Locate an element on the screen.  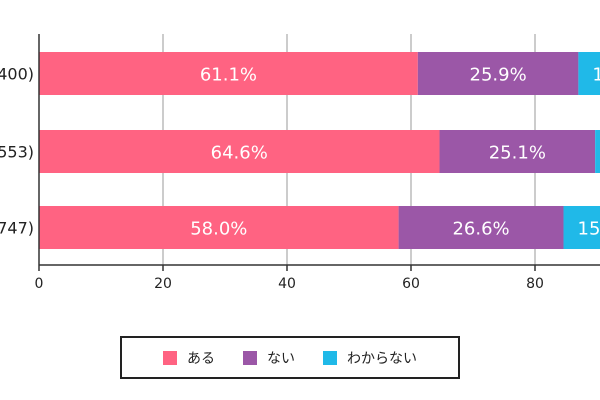
legend-item-wakaranai: わからない is located at coordinates (370, 358).